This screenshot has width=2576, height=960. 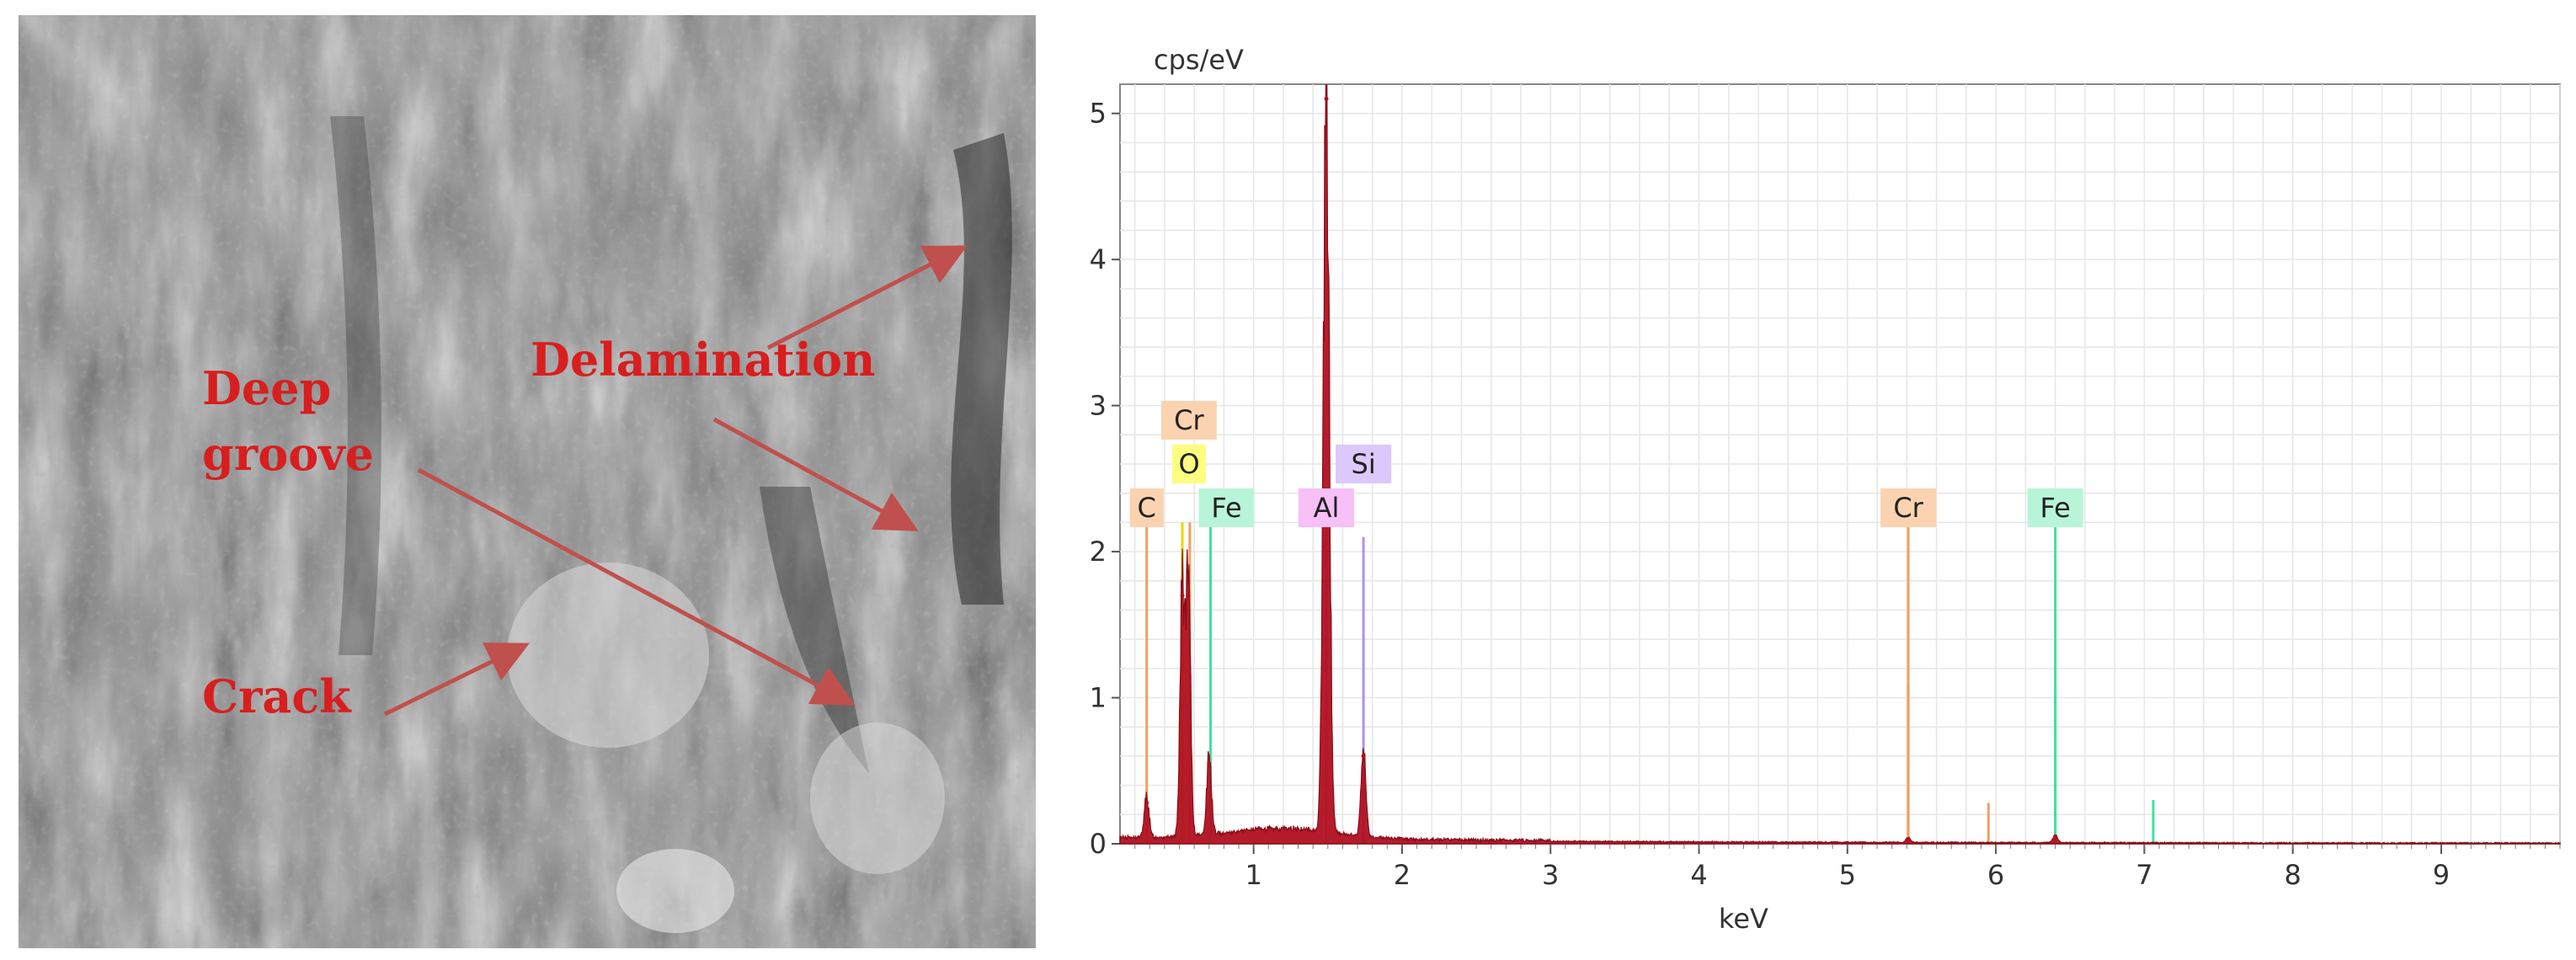 I want to click on x-axis-label: keV, so click(x=1743, y=919).